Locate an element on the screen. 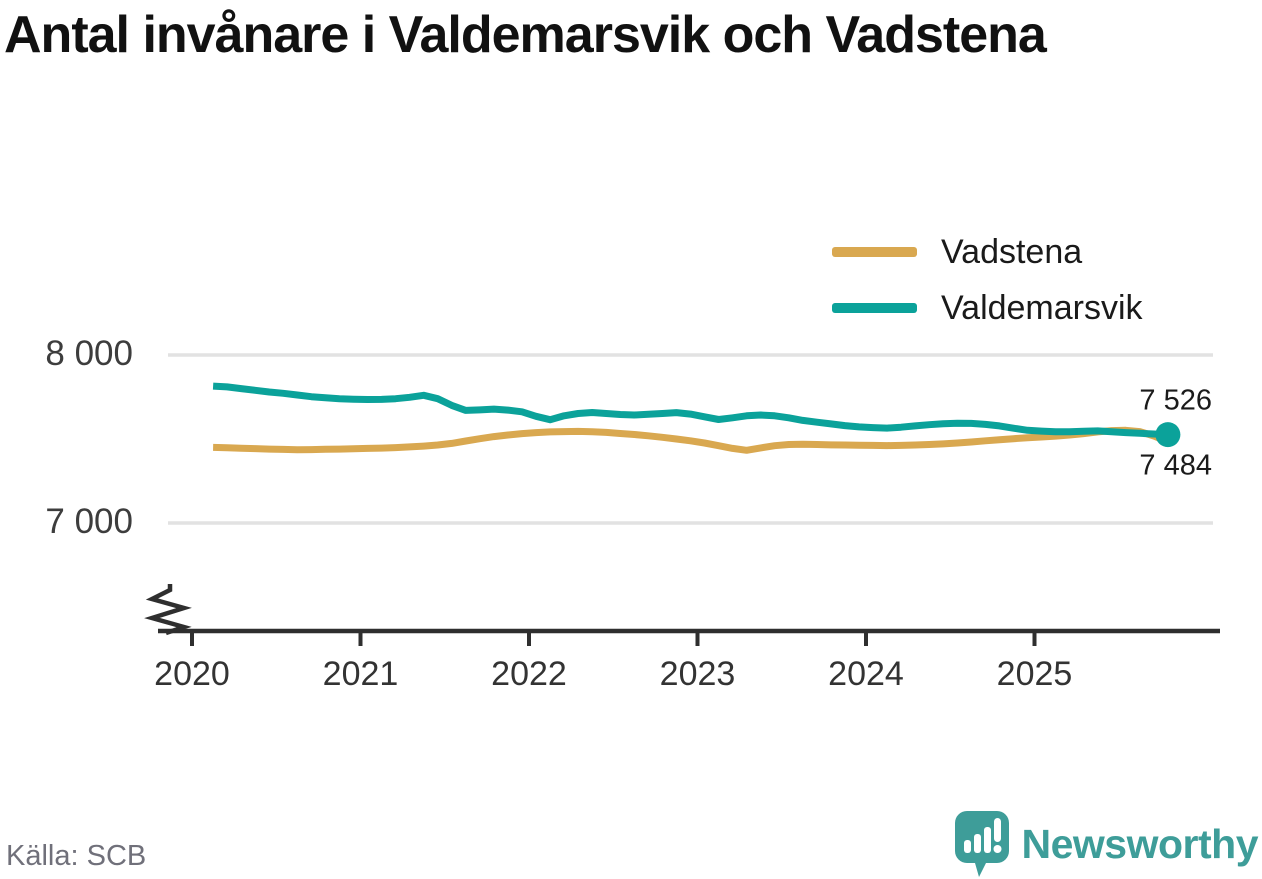 The height and width of the screenshot is (879, 1262). series-line-vadstena is located at coordinates (691, 440).